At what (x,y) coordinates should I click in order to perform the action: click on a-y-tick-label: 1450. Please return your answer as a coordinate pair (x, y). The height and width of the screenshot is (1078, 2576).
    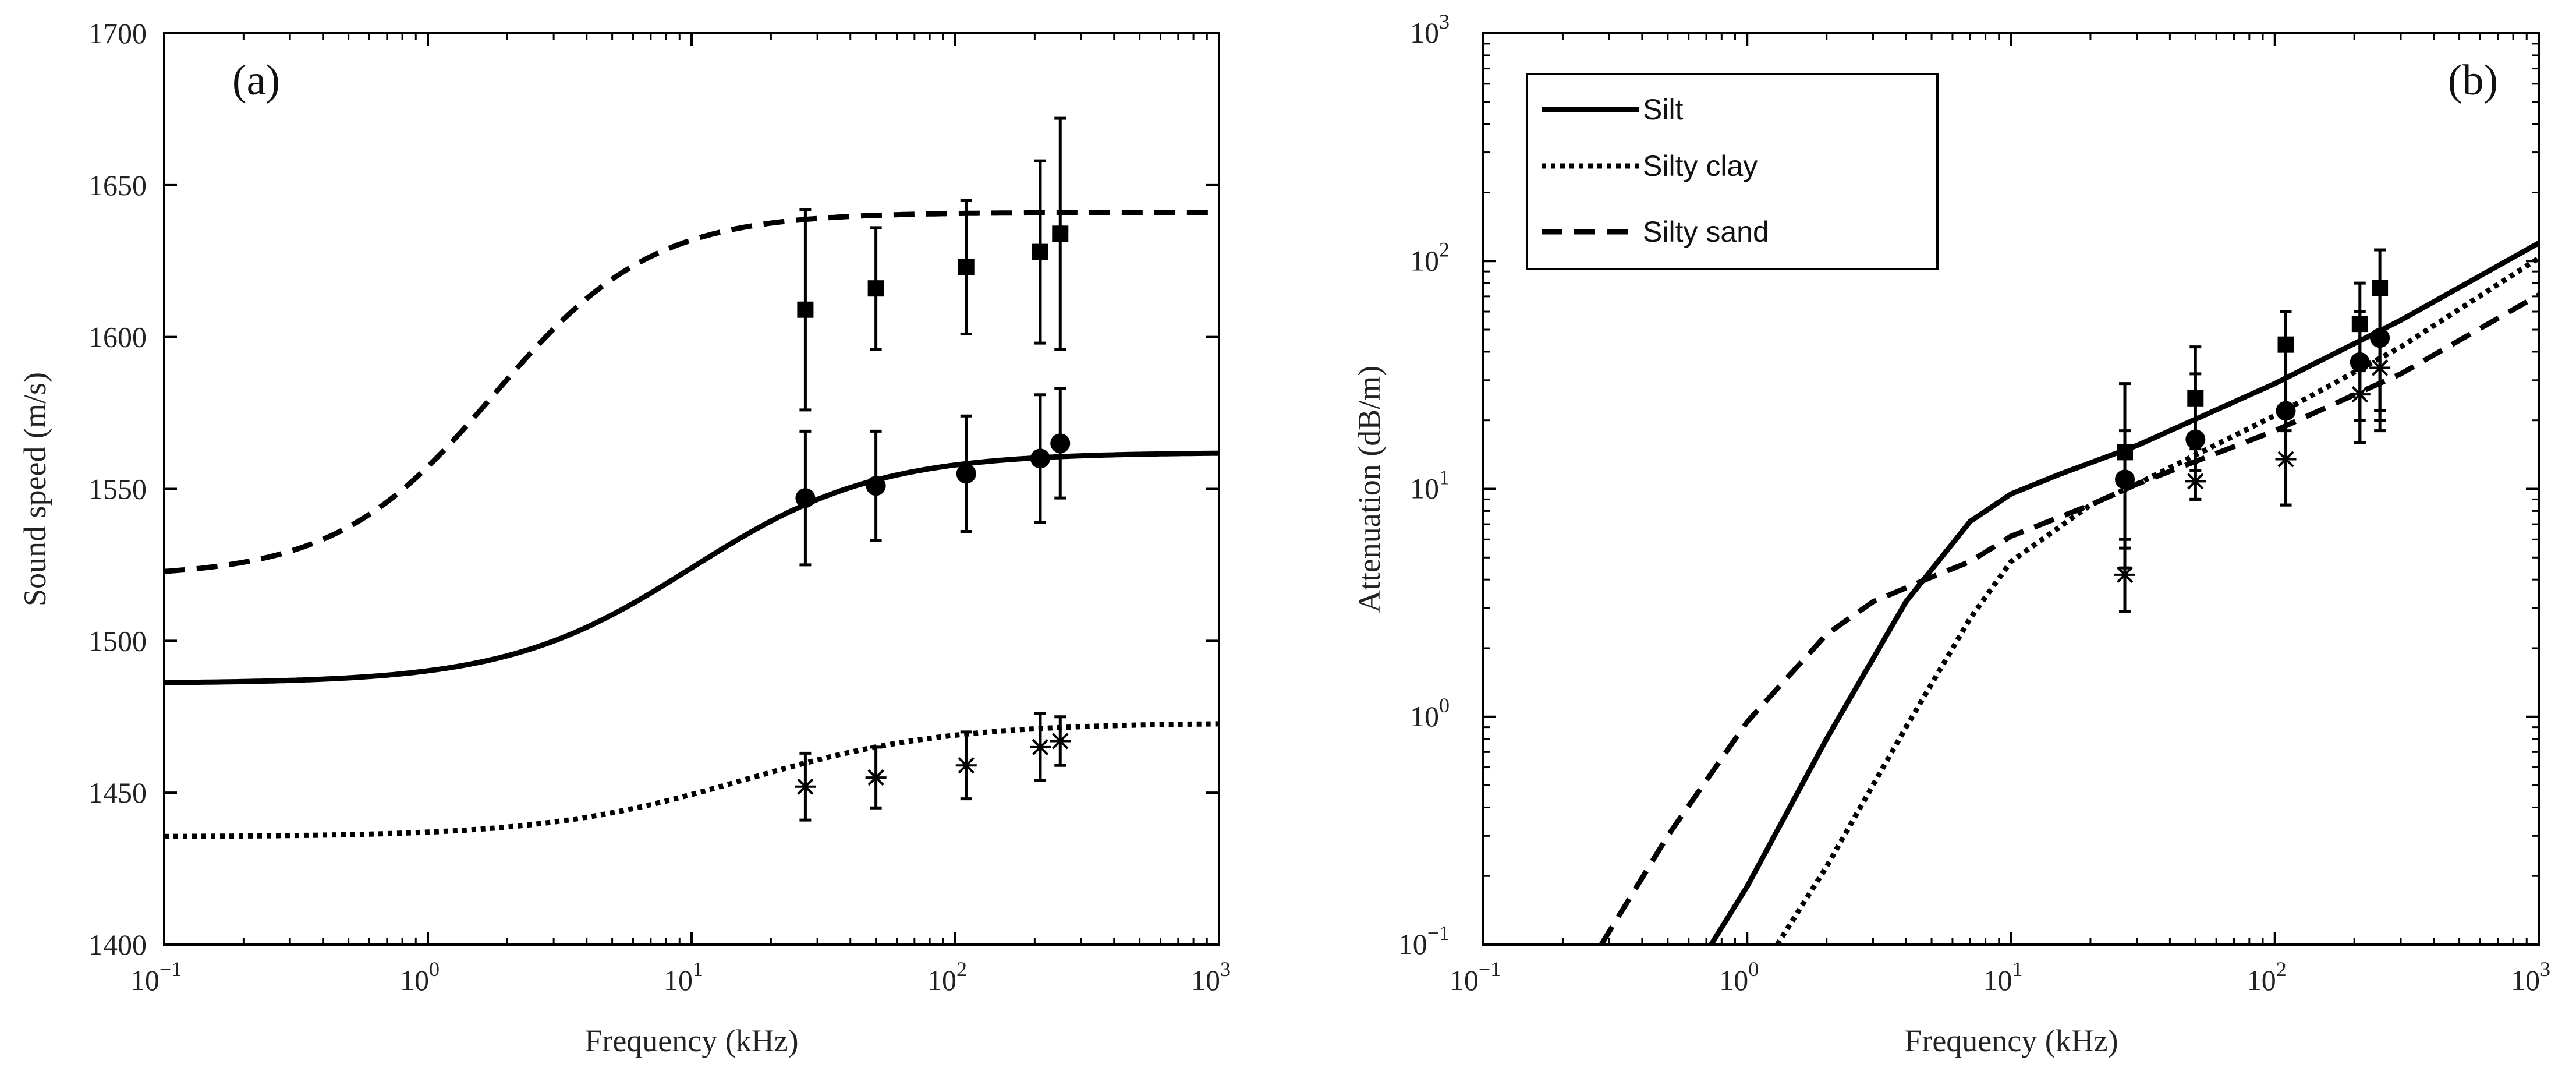
    Looking at the image, I should click on (117, 792).